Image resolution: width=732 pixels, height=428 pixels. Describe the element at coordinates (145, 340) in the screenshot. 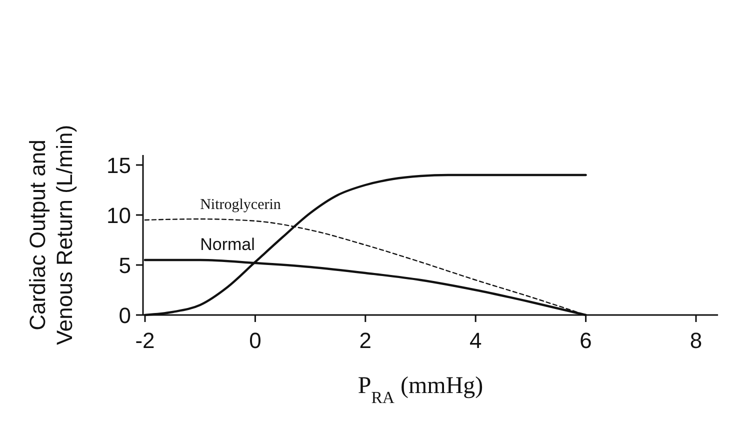

I see `x-tick-label: -2` at that location.